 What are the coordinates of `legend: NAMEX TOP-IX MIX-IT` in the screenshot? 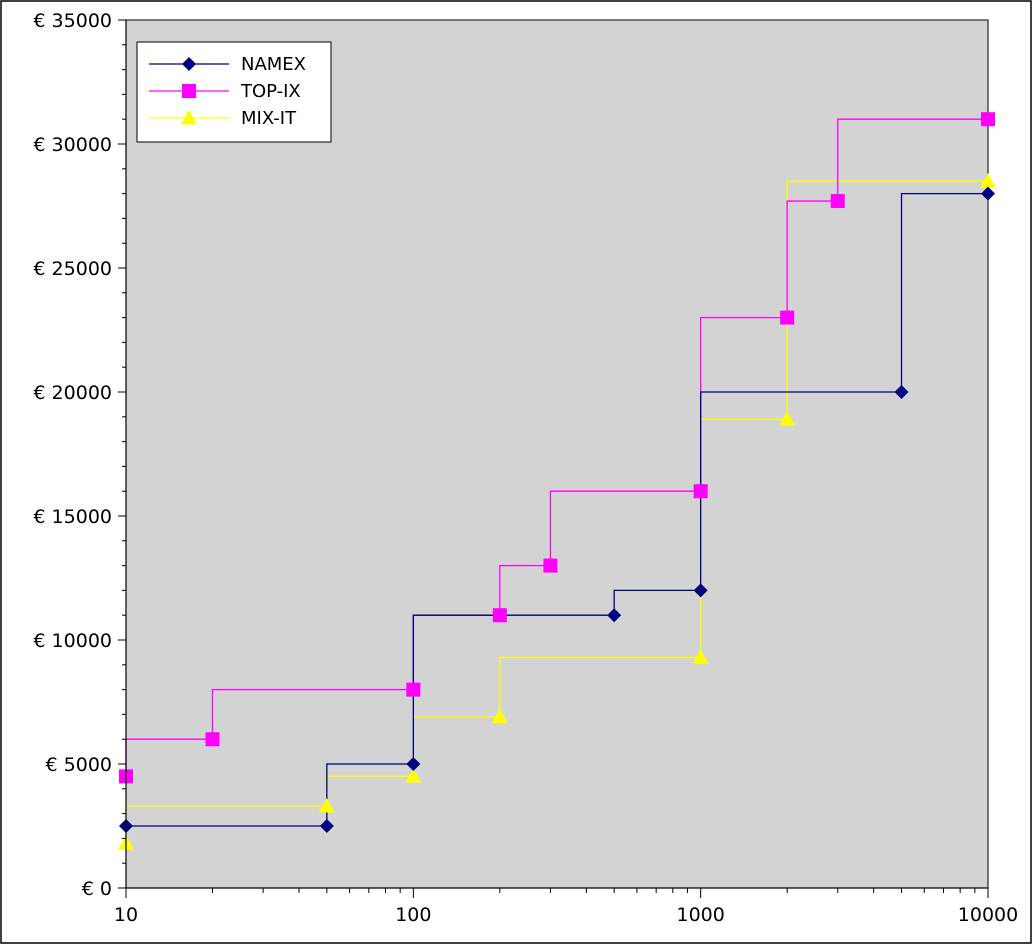 It's located at (234, 92).